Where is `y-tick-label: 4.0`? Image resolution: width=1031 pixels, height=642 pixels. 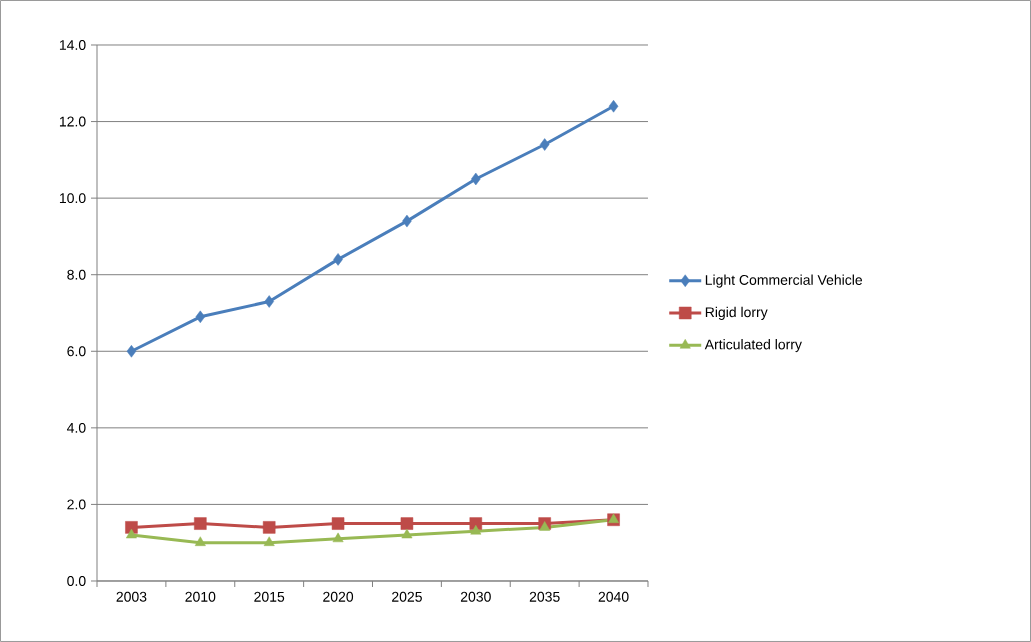 y-tick-label: 4.0 is located at coordinates (76, 427).